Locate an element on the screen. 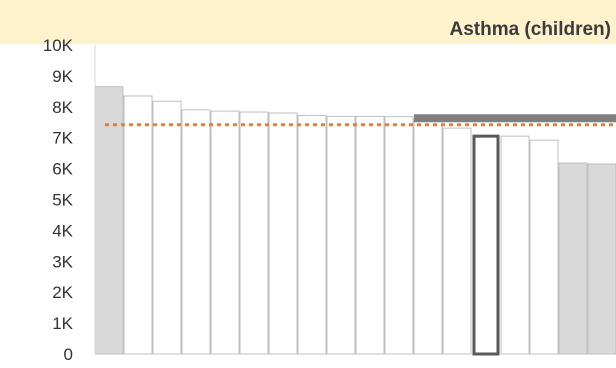 The width and height of the screenshot is (616, 368). y-tick-label: 2K is located at coordinates (62, 292).